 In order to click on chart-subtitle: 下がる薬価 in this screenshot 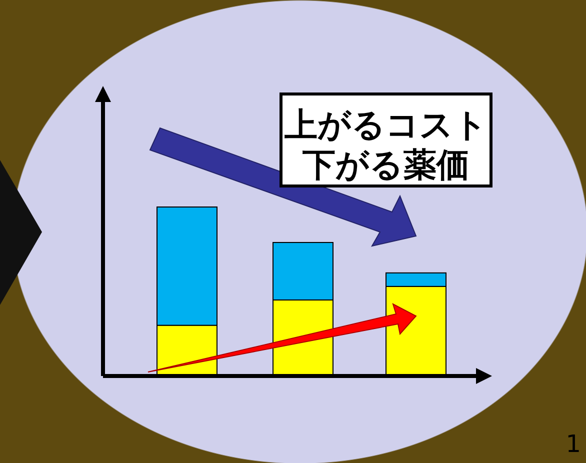, I will do `click(386, 164)`.